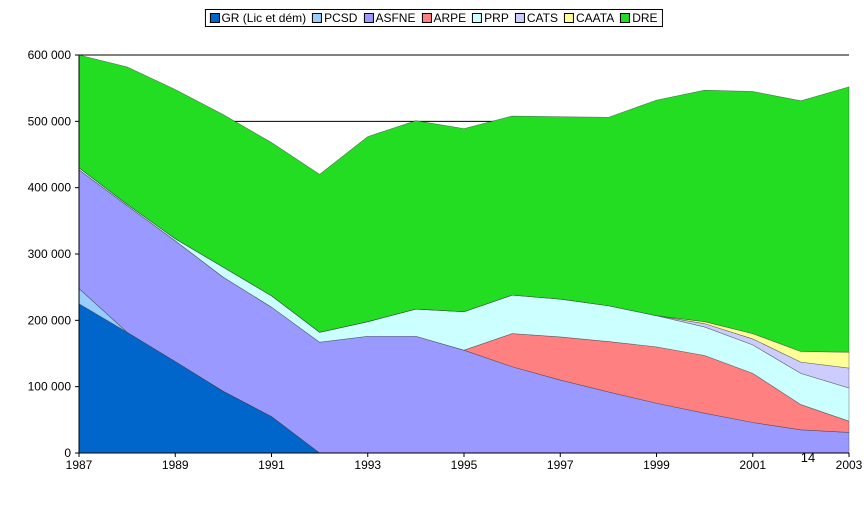  What do you see at coordinates (79, 465) in the screenshot?
I see `x-tick-label: 1987` at bounding box center [79, 465].